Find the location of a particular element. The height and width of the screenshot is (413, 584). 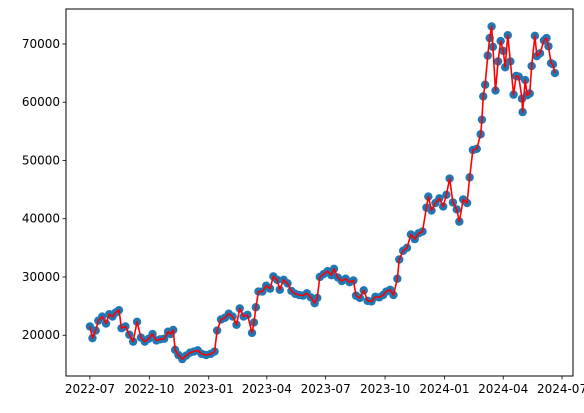

x-tick-label: 2024-07 is located at coordinates (560, 389).